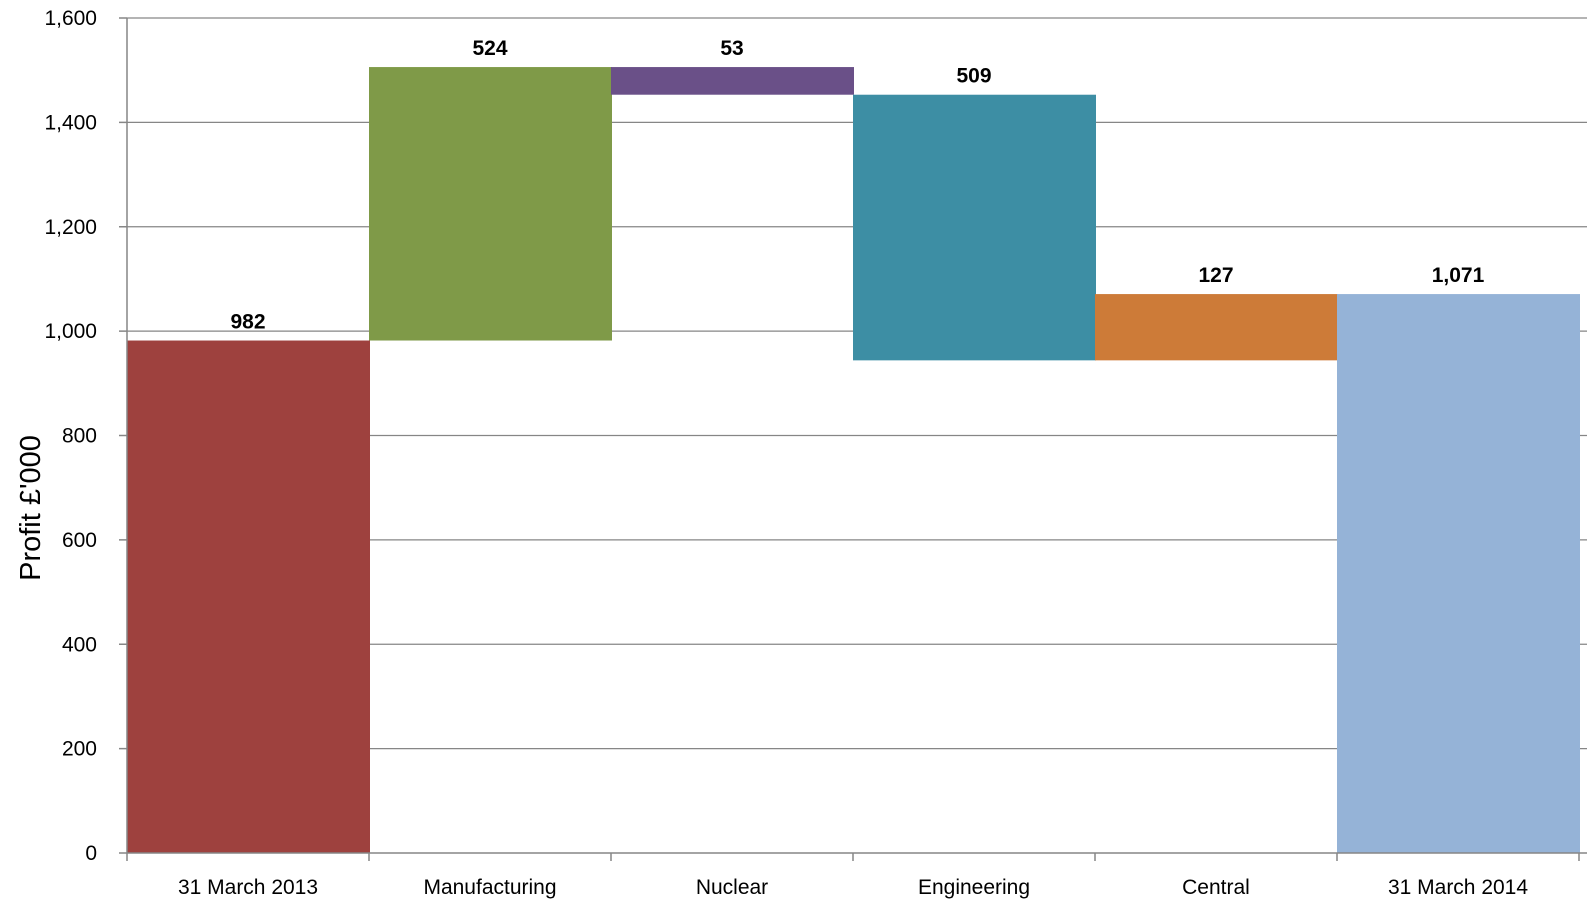 This screenshot has width=1587, height=911. Describe the element at coordinates (70, 331) in the screenshot. I see `y-tick-label: 1,000` at that location.